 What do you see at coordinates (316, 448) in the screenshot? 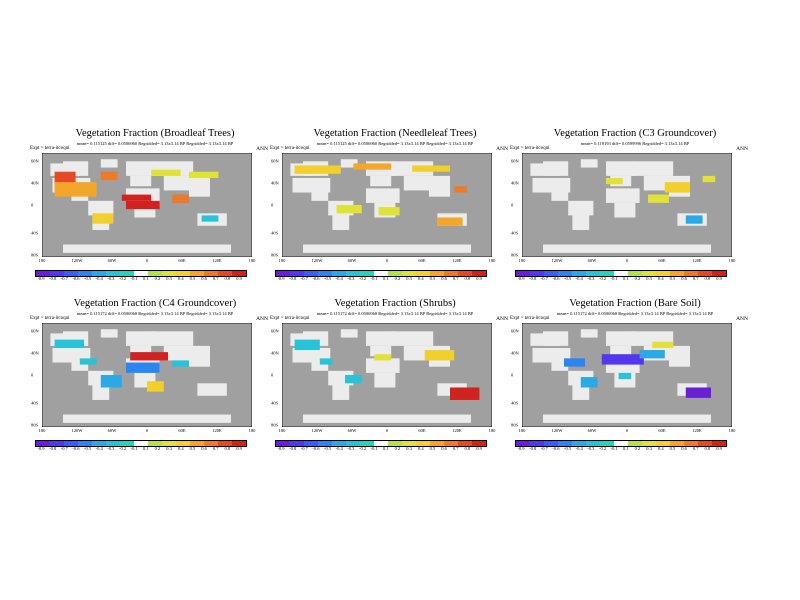
I see `colorbar-label: -0.6` at bounding box center [316, 448].